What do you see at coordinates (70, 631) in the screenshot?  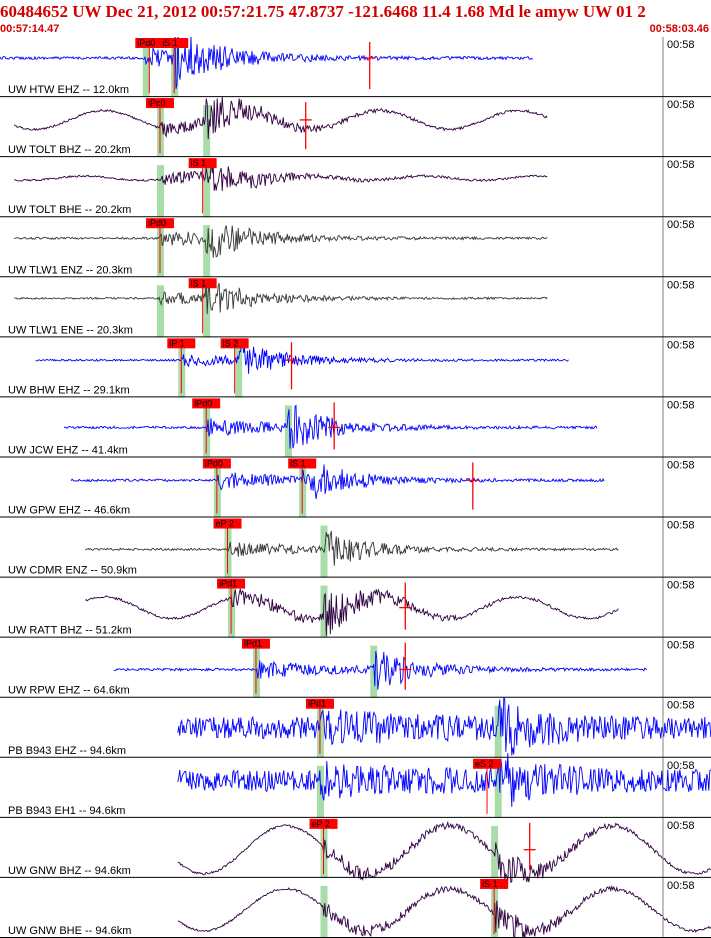 I see `station-label: UW RATT BHZ -- 51.2km` at bounding box center [70, 631].